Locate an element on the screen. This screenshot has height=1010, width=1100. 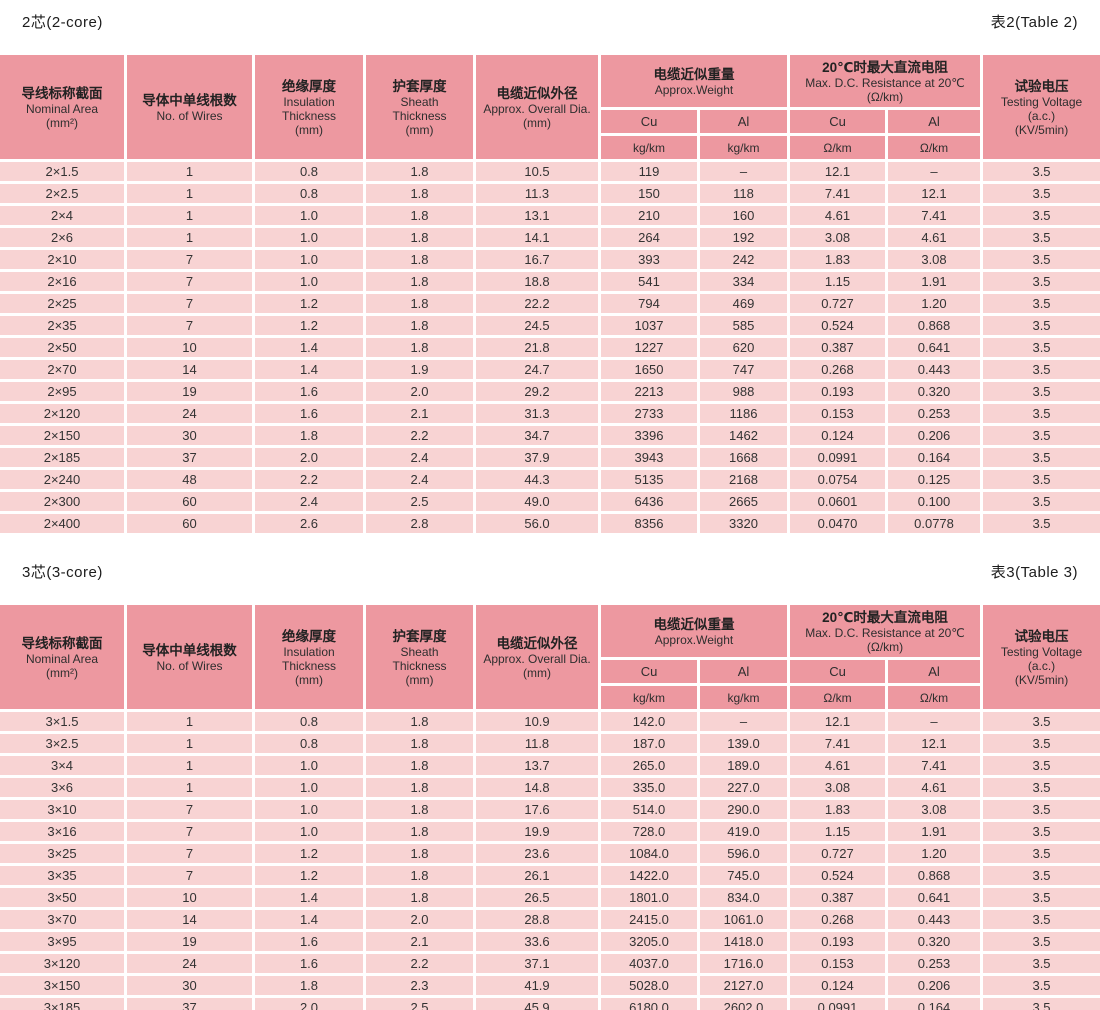
table-cell: 728.0 is located at coordinates (649, 831).